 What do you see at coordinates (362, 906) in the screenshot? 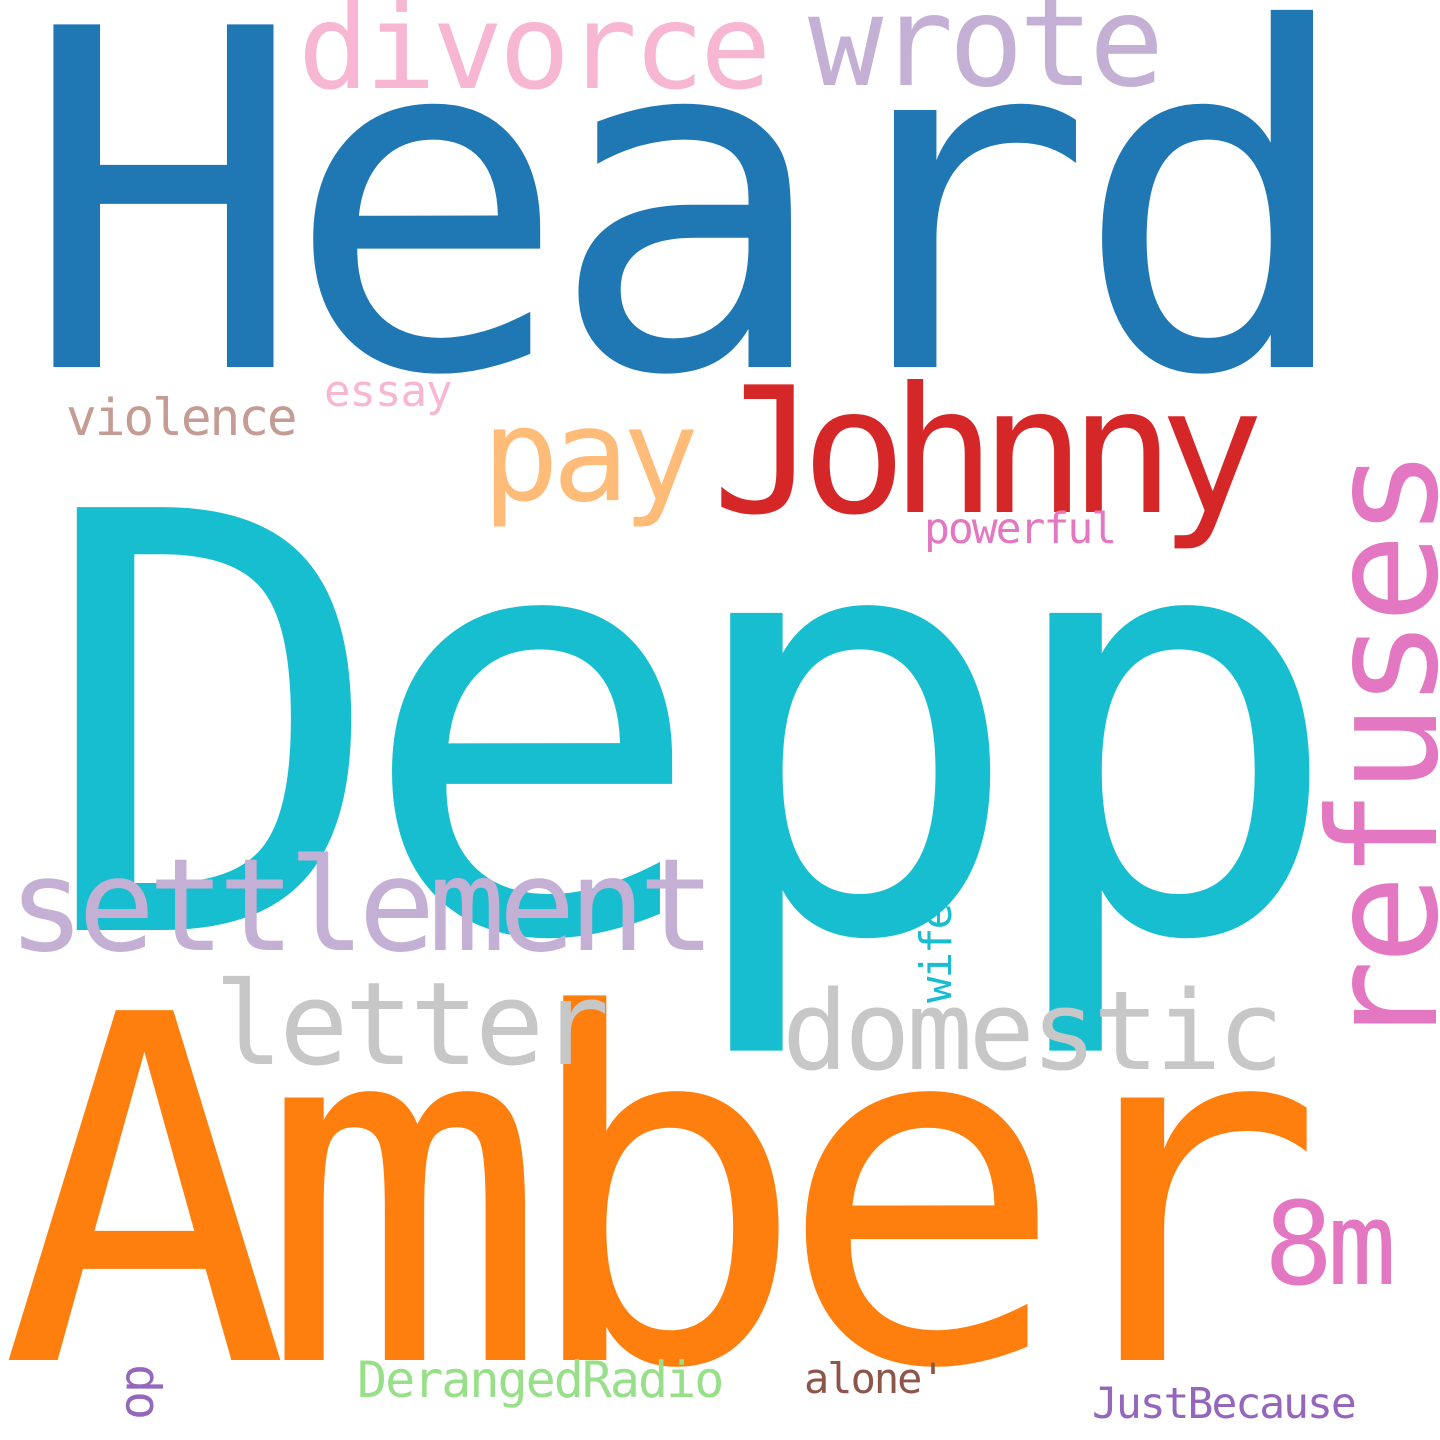
I see `word-settlement: settlement` at bounding box center [362, 906].